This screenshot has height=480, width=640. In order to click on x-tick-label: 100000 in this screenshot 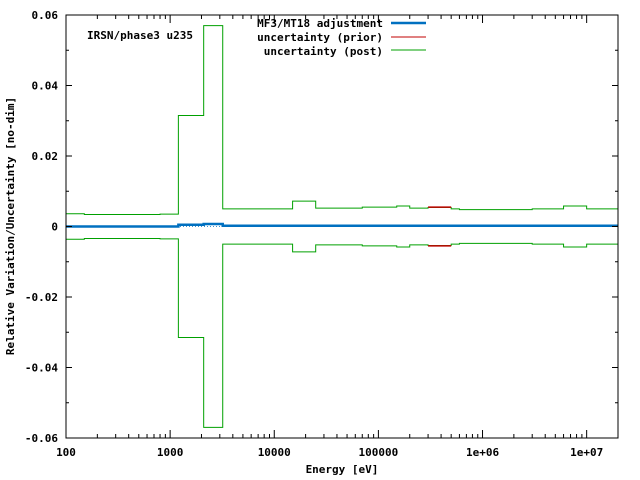, I will do `click(379, 452)`.